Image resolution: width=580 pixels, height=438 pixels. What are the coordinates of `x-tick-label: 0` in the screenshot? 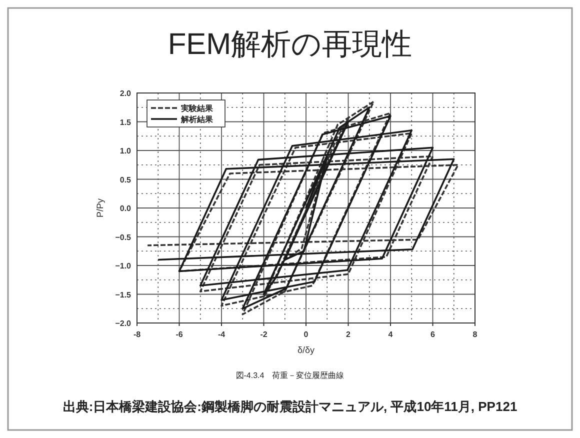 It's located at (306, 334).